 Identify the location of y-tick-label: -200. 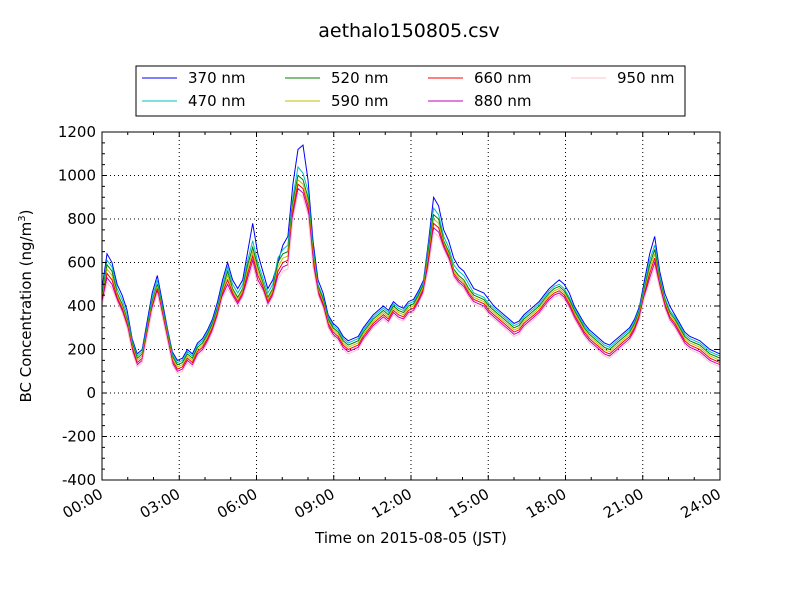
(79, 437).